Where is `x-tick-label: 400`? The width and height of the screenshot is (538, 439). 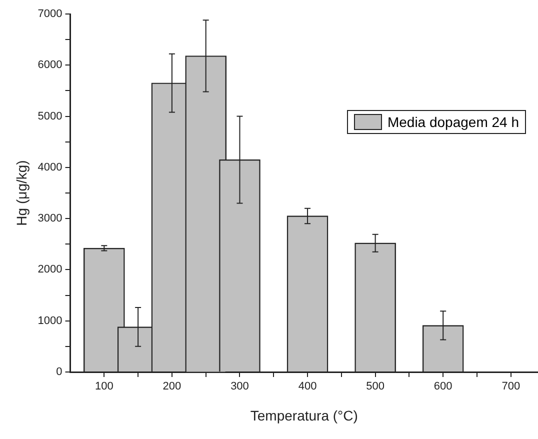
x-tick-label: 400 is located at coordinates (307, 386).